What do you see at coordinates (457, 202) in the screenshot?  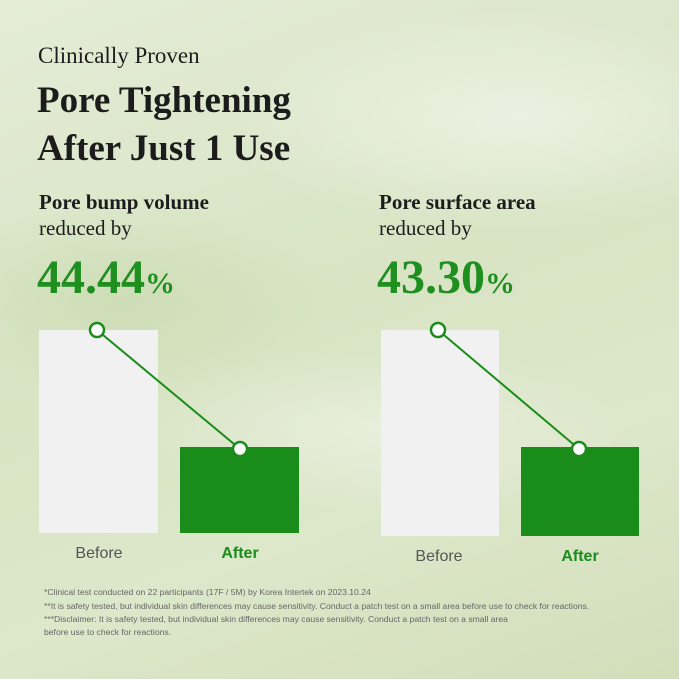 I see `panel-label: Pore surface area` at bounding box center [457, 202].